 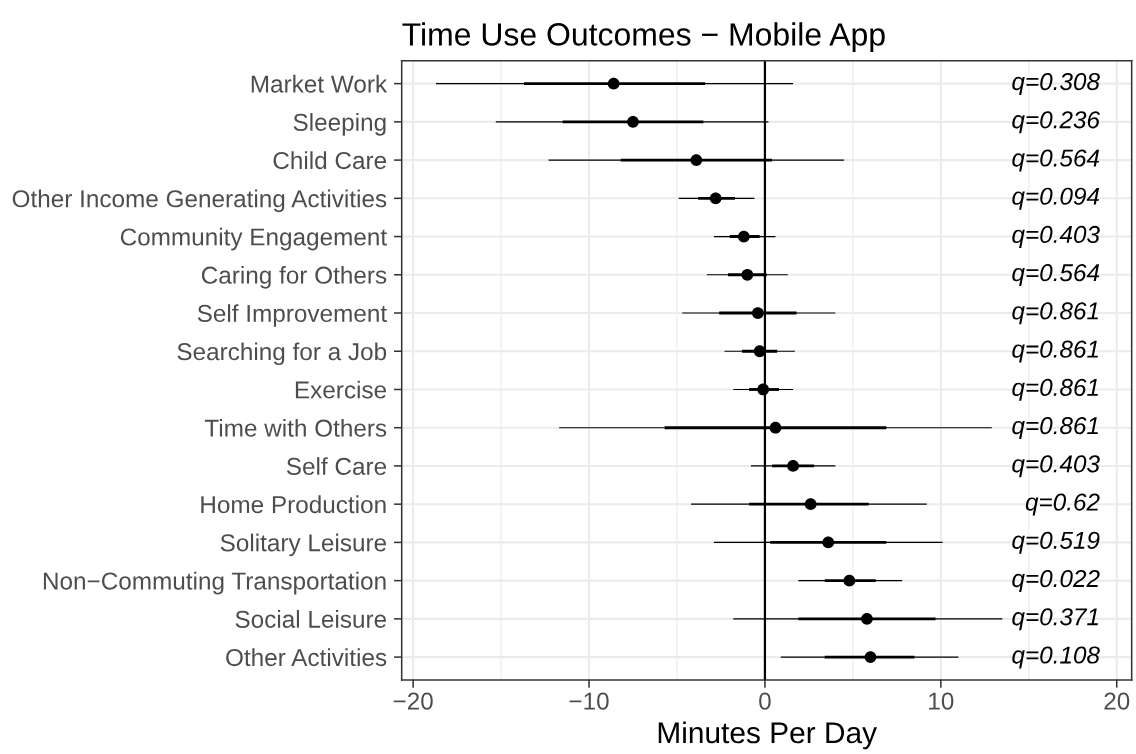 I want to click on annotation: q=0.236, so click(x=1056, y=122).